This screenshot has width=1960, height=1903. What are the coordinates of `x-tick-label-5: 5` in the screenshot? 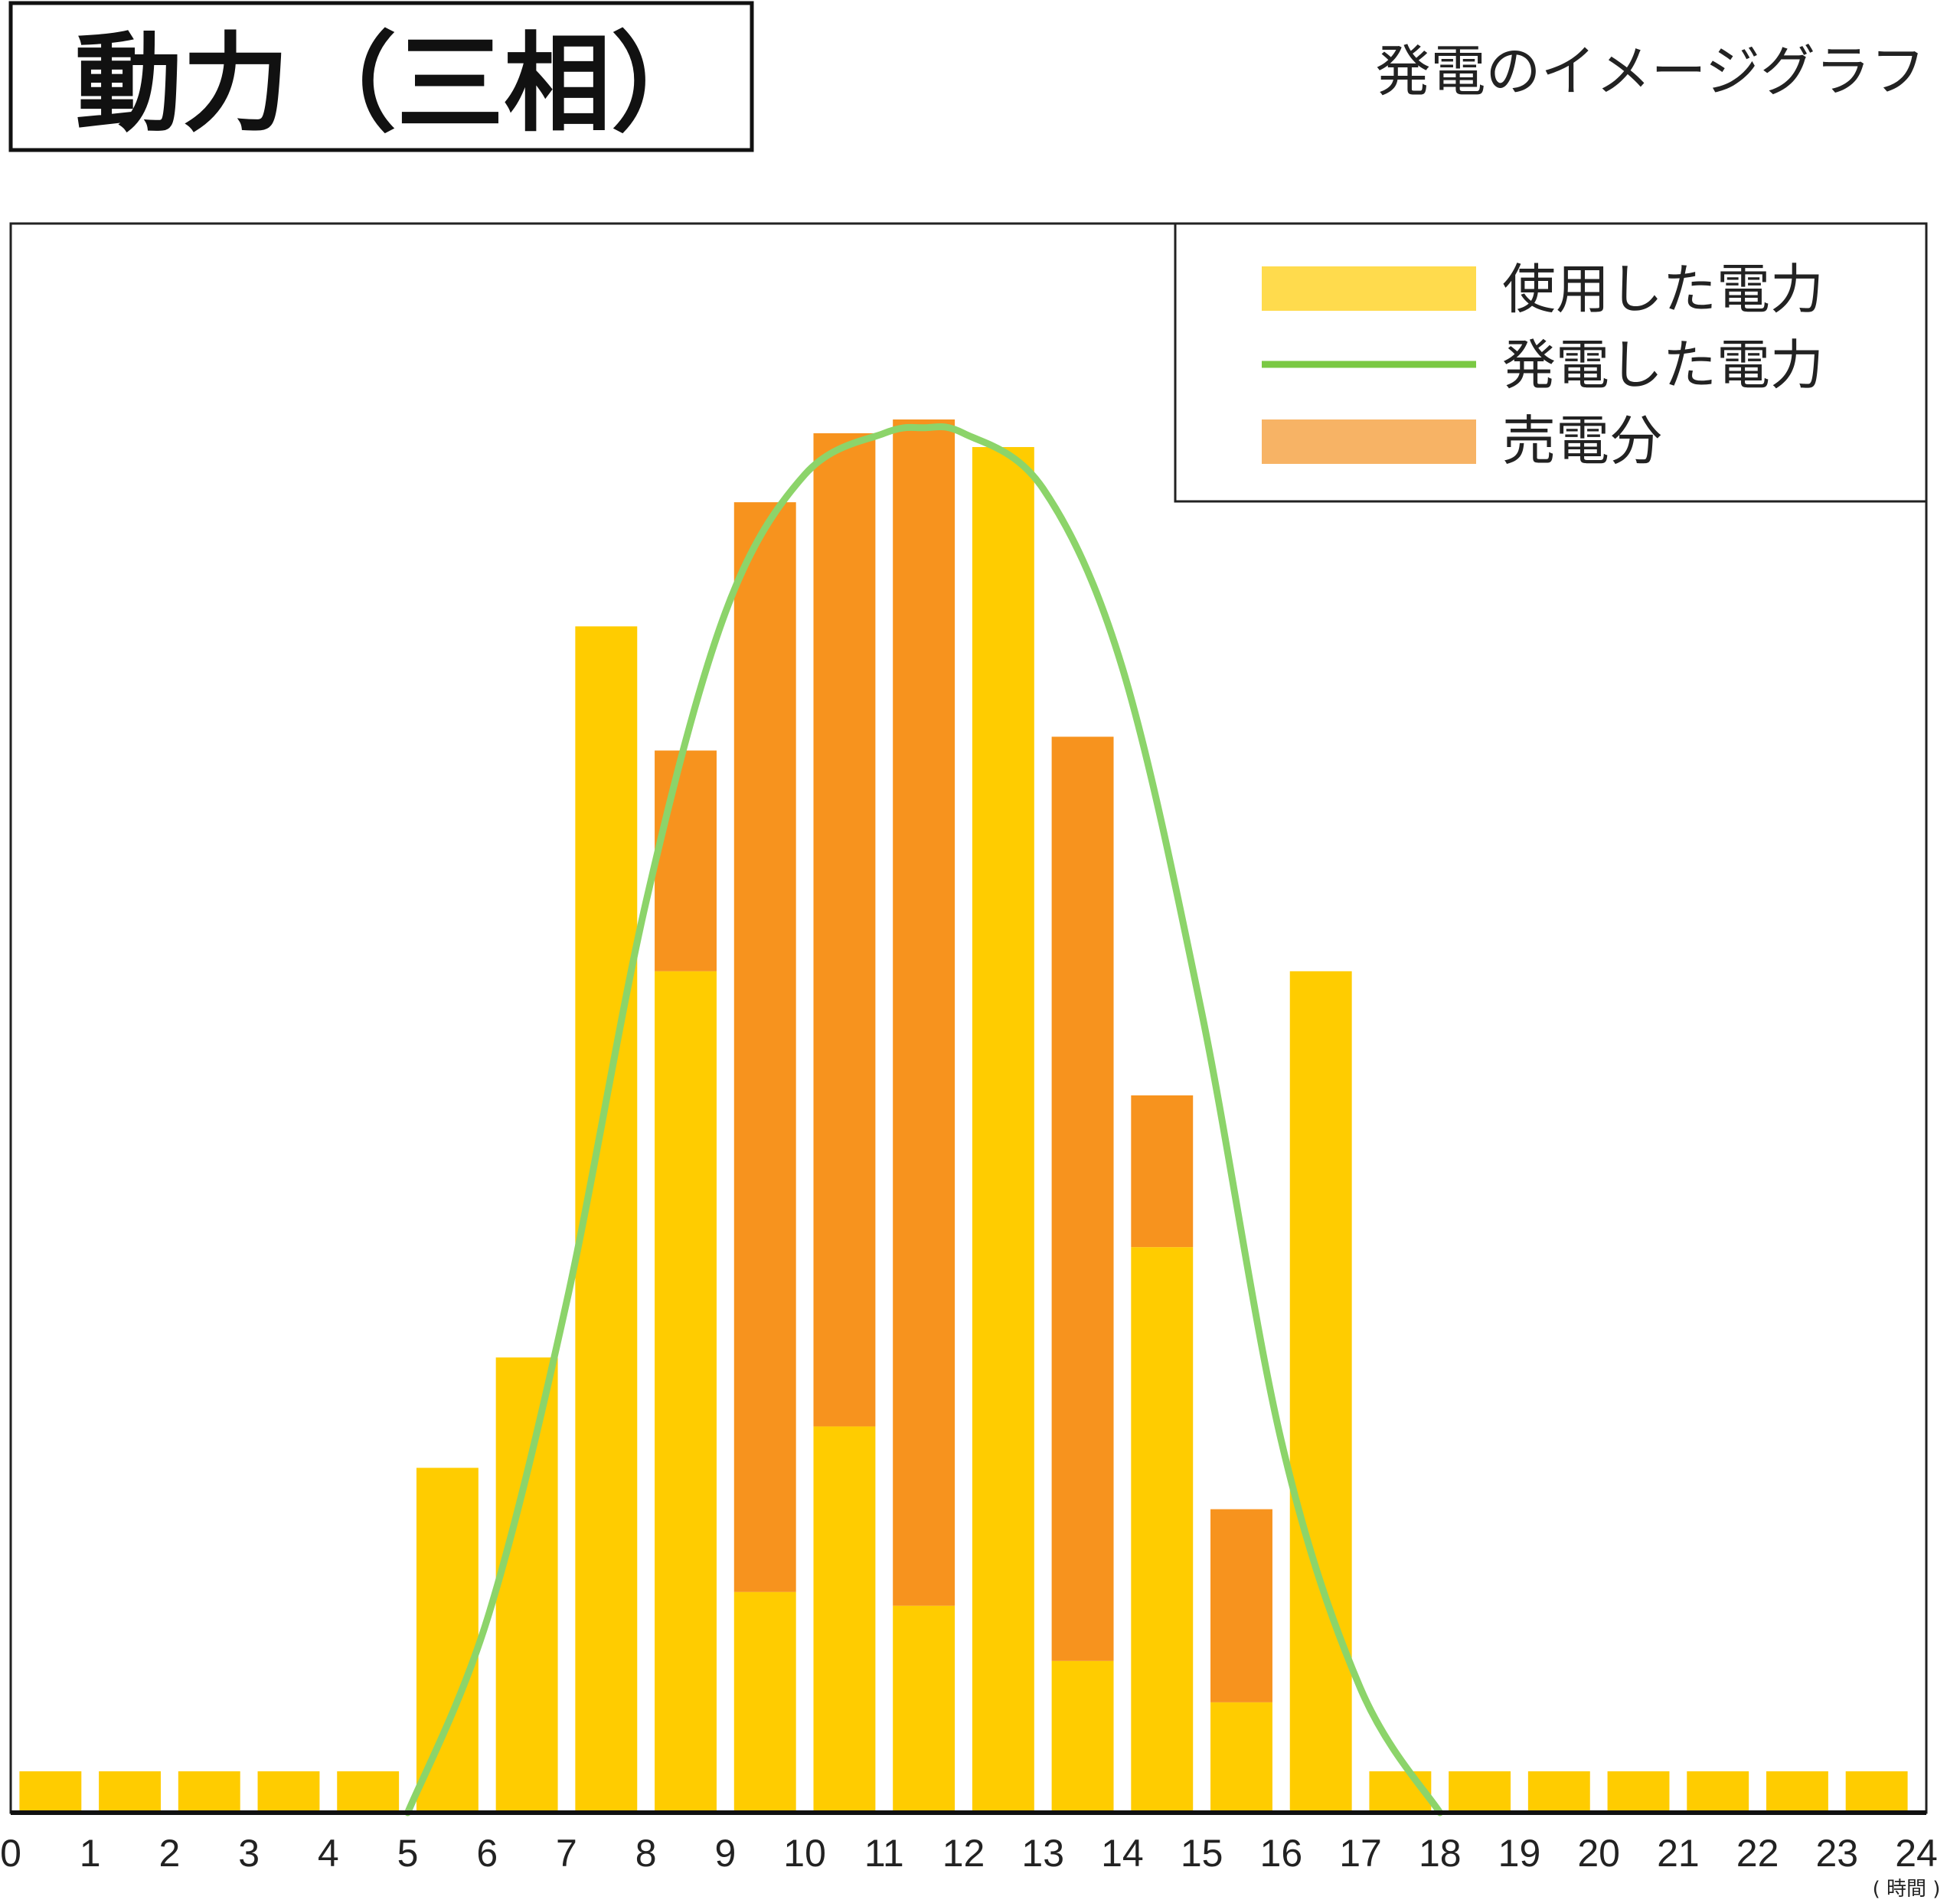 It's located at (408, 1853).